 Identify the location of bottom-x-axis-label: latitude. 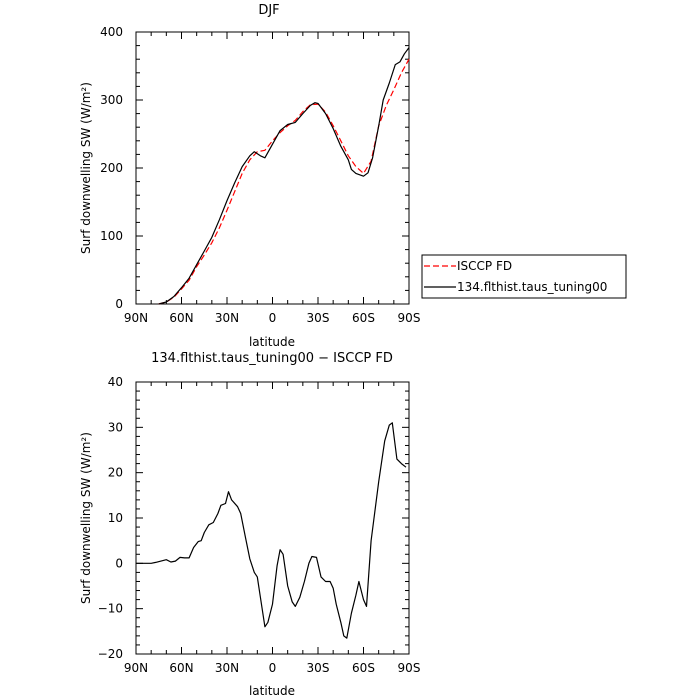
(272, 691).